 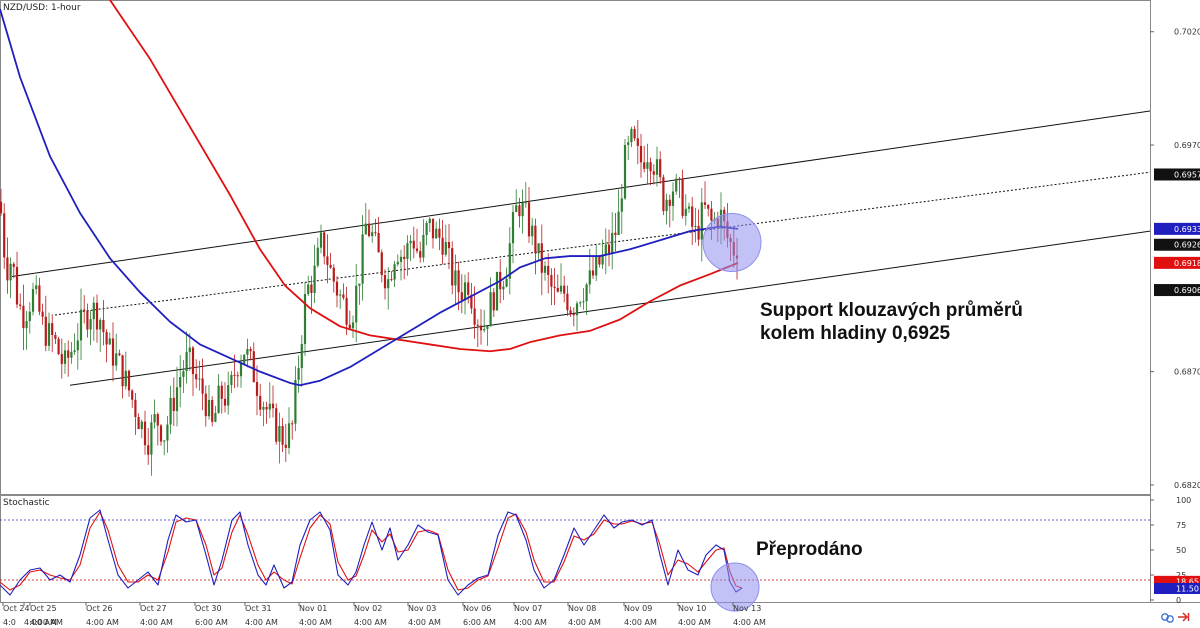 I want to click on date-label: Oct 31, so click(x=258, y=608).